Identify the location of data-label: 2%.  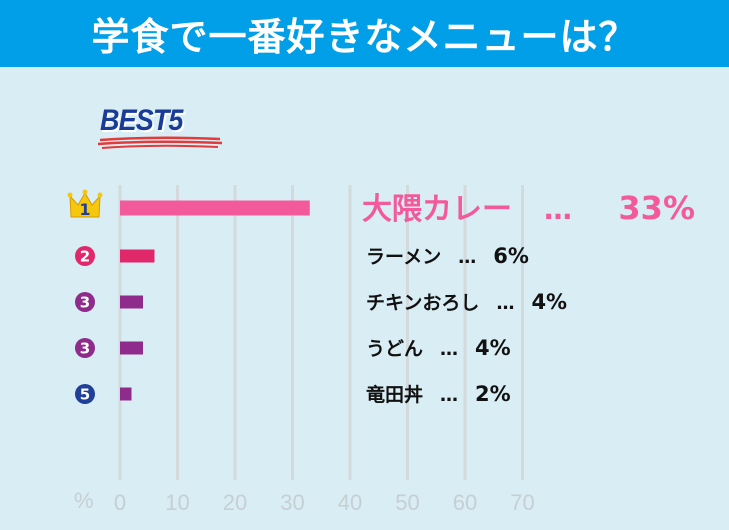
(493, 394).